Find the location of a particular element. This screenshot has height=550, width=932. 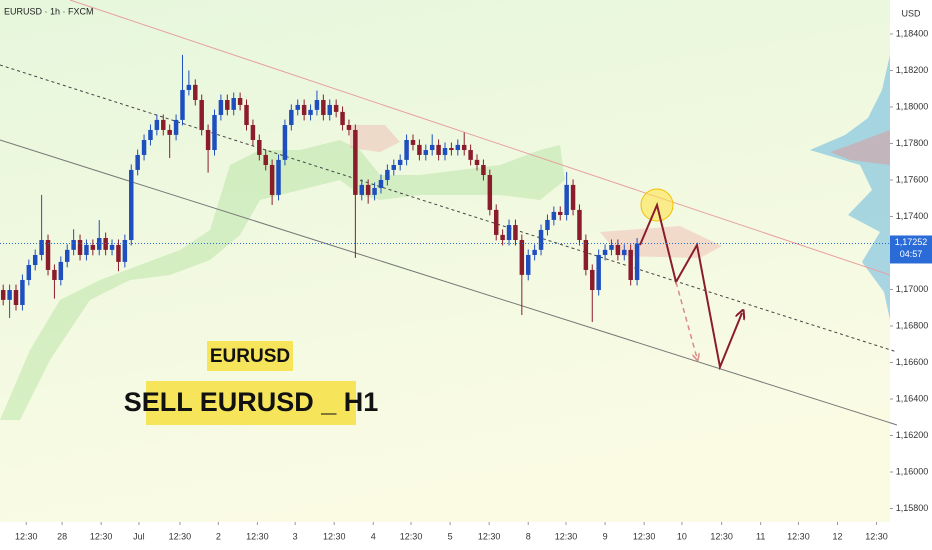

label-box is located at coordinates (250, 356).